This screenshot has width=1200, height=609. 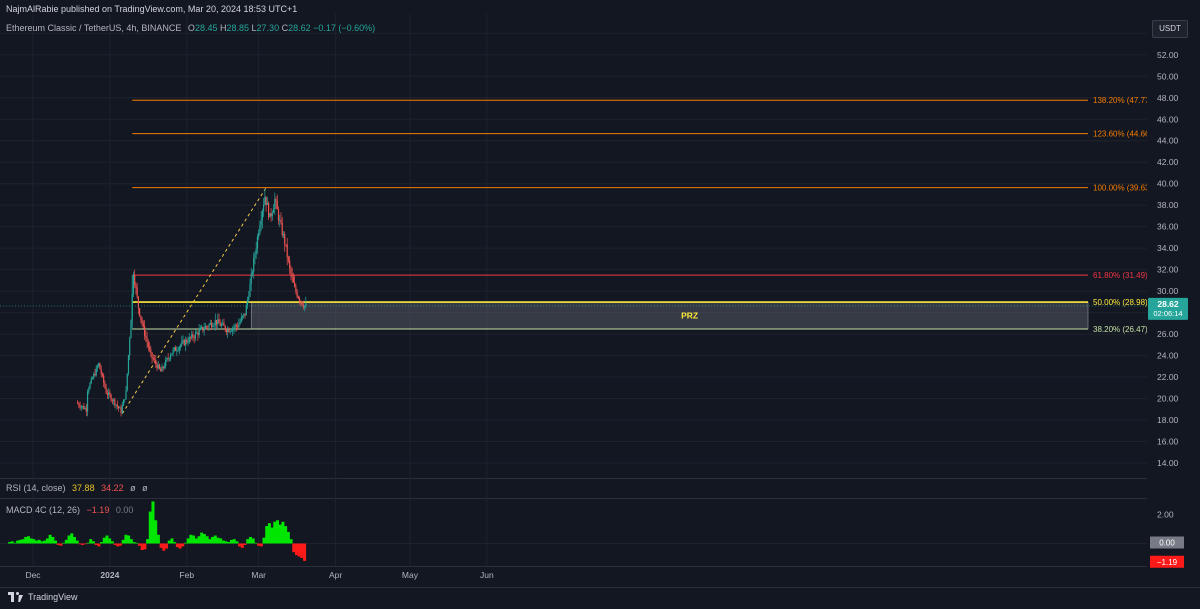 What do you see at coordinates (1168, 441) in the screenshot?
I see `y-tick-label: 16.00` at bounding box center [1168, 441].